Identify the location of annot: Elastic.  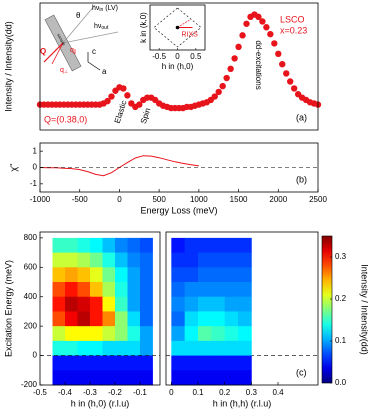
(121, 111).